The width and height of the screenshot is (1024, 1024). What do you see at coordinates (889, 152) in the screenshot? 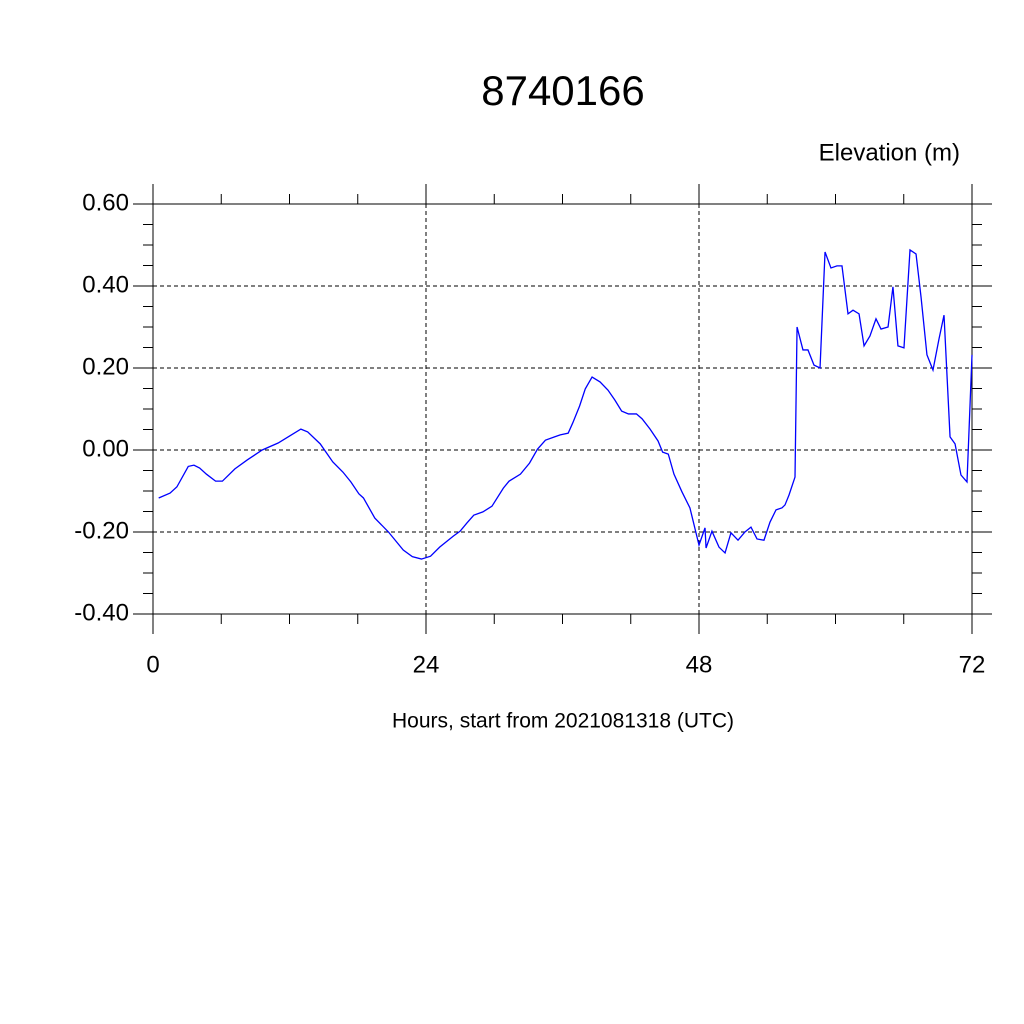
I see `y-axis-label: Elevation (m)` at bounding box center [889, 152].